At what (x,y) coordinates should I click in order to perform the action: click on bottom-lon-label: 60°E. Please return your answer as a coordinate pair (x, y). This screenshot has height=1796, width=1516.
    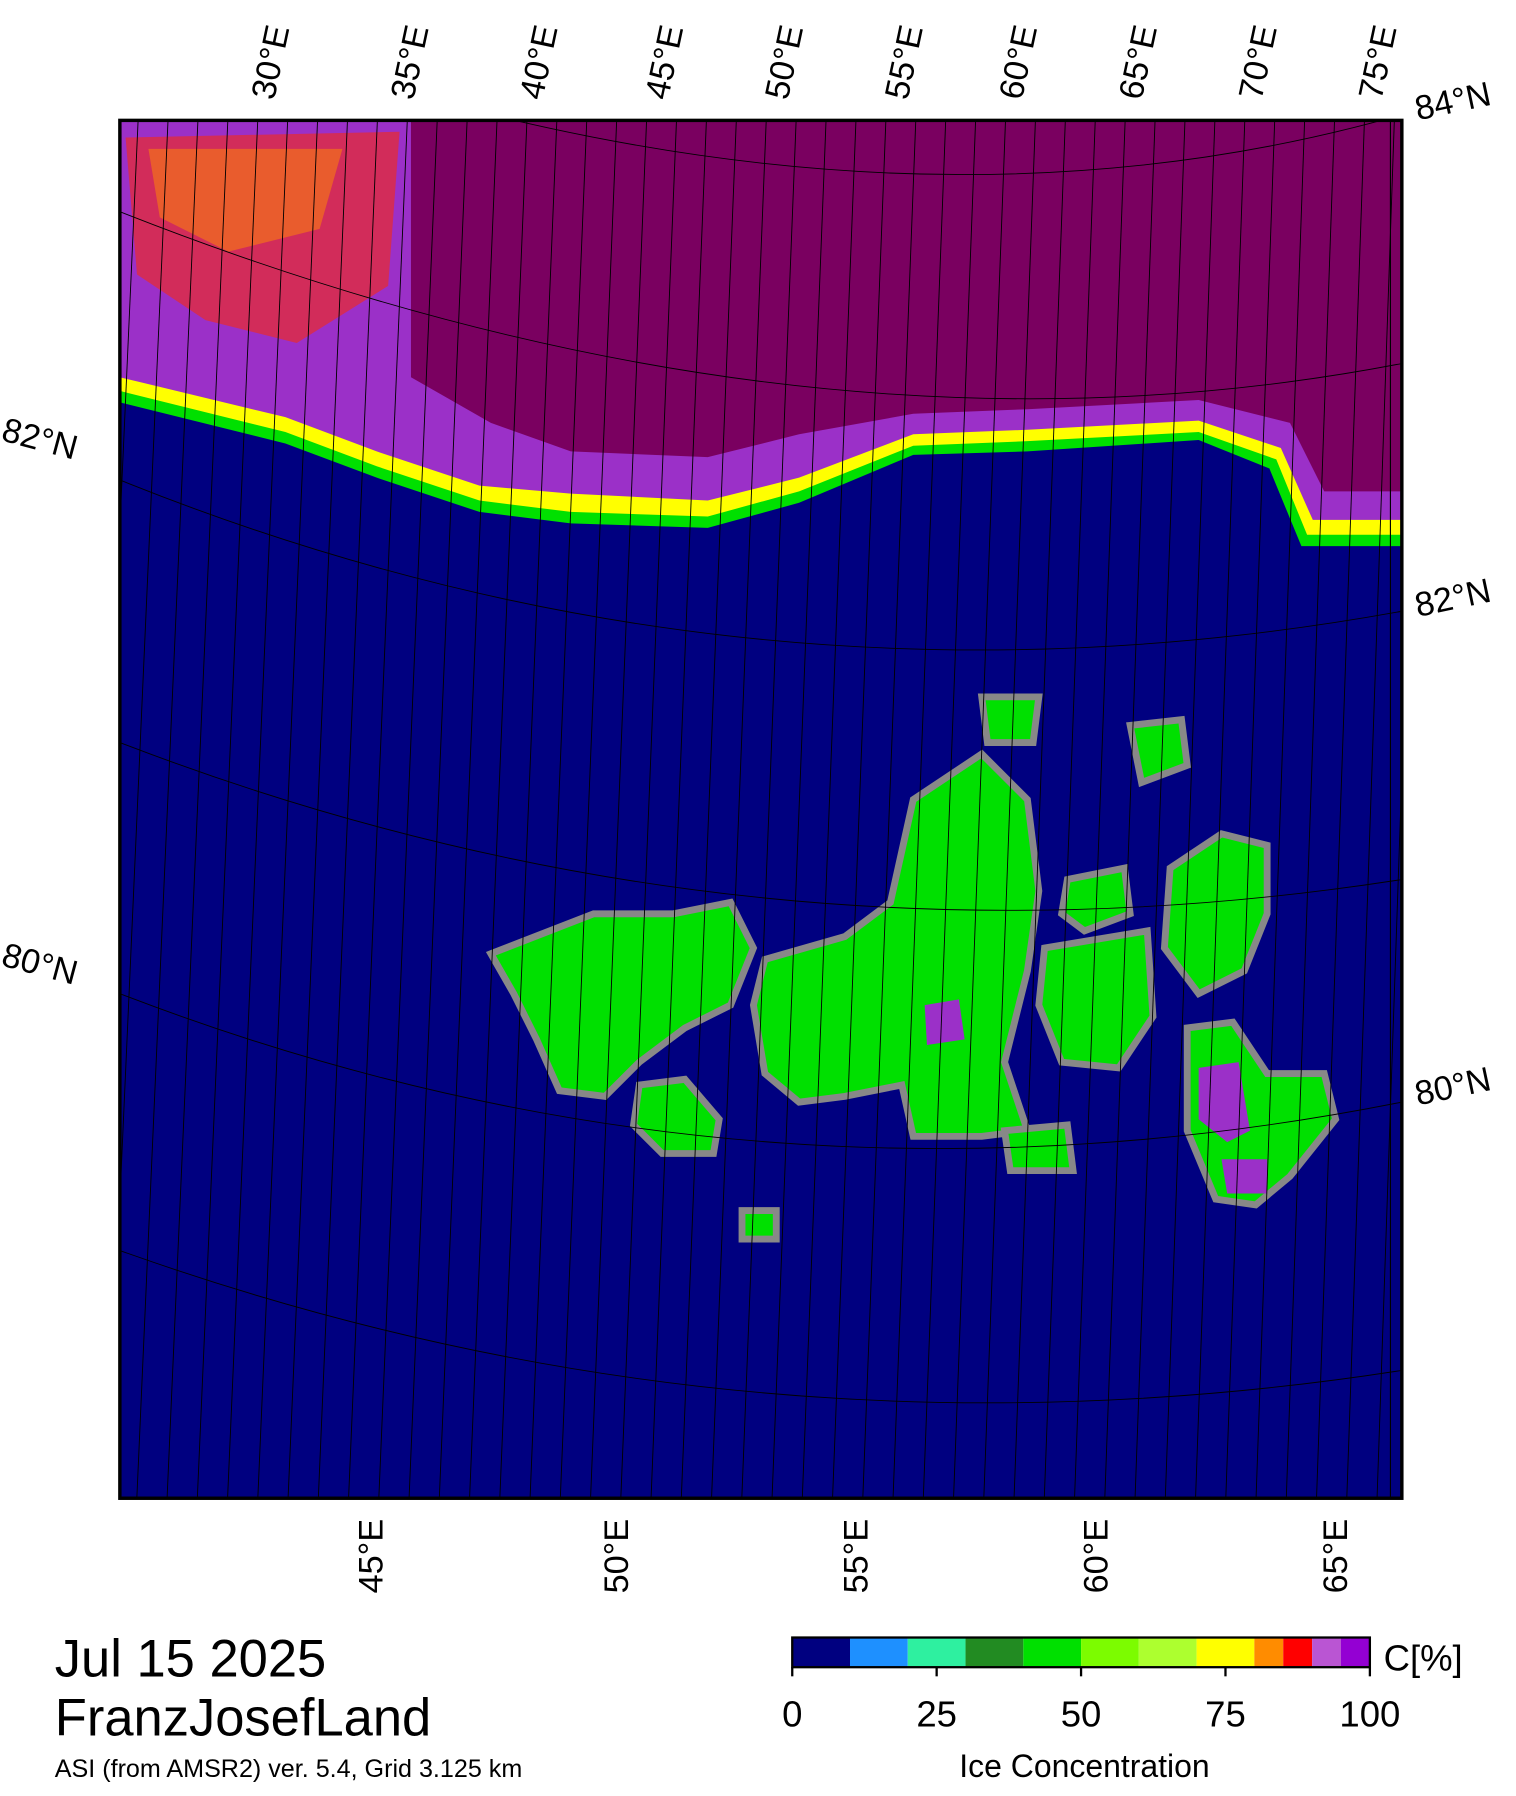
    Looking at the image, I should click on (1096, 1556).